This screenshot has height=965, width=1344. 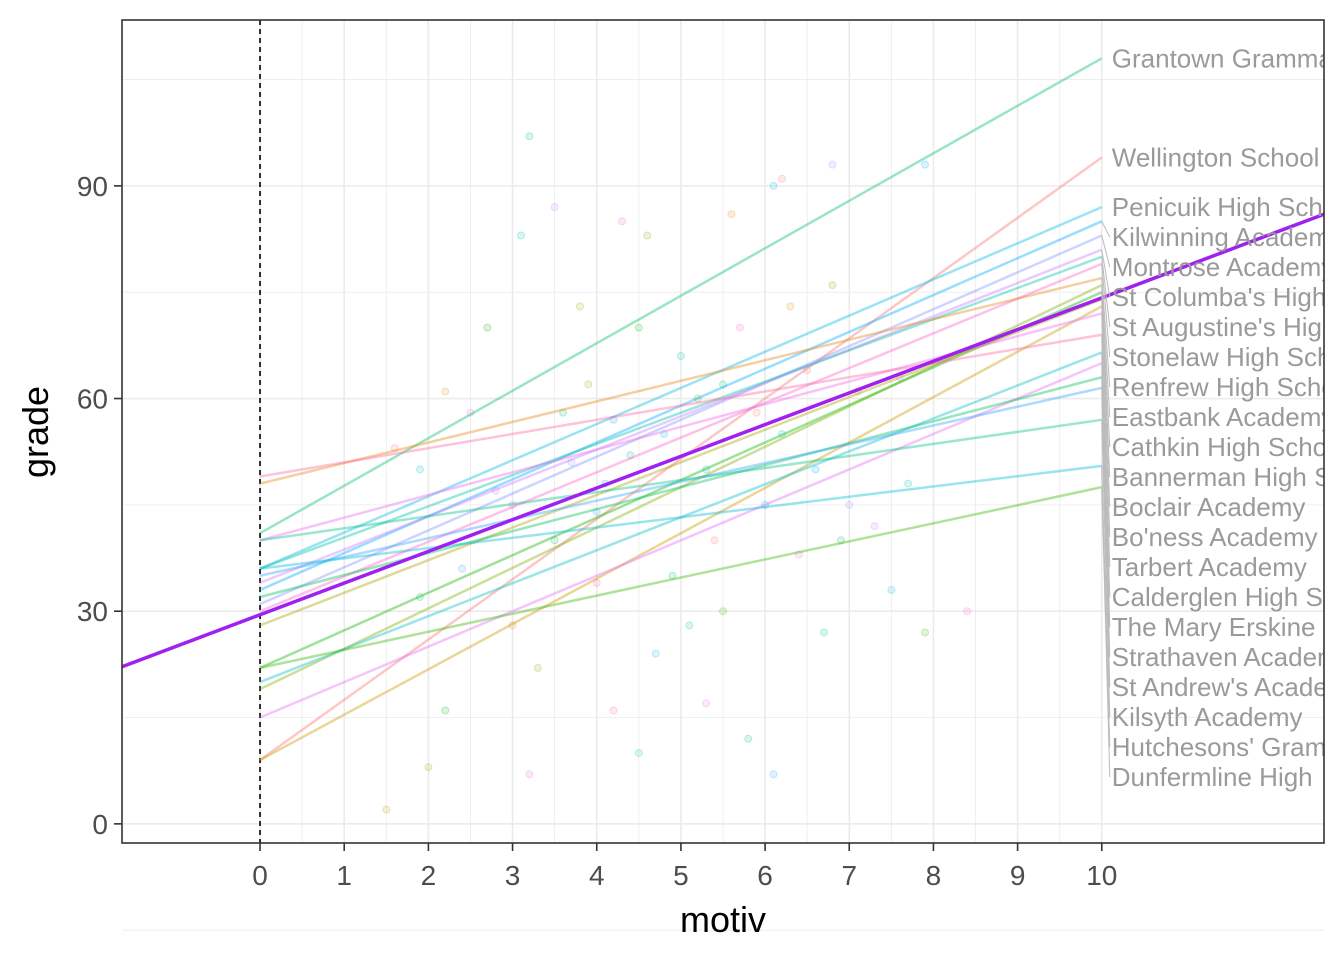 I want to click on school-label: Hutchesons' Grammar, so click(x=1228, y=747).